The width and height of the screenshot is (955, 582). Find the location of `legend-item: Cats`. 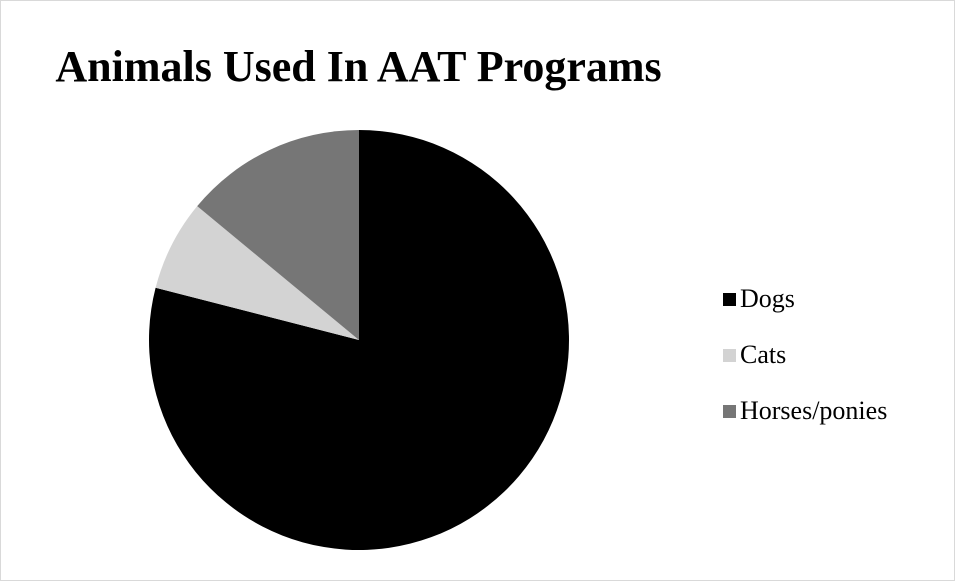

legend-item: Cats is located at coordinates (805, 355).